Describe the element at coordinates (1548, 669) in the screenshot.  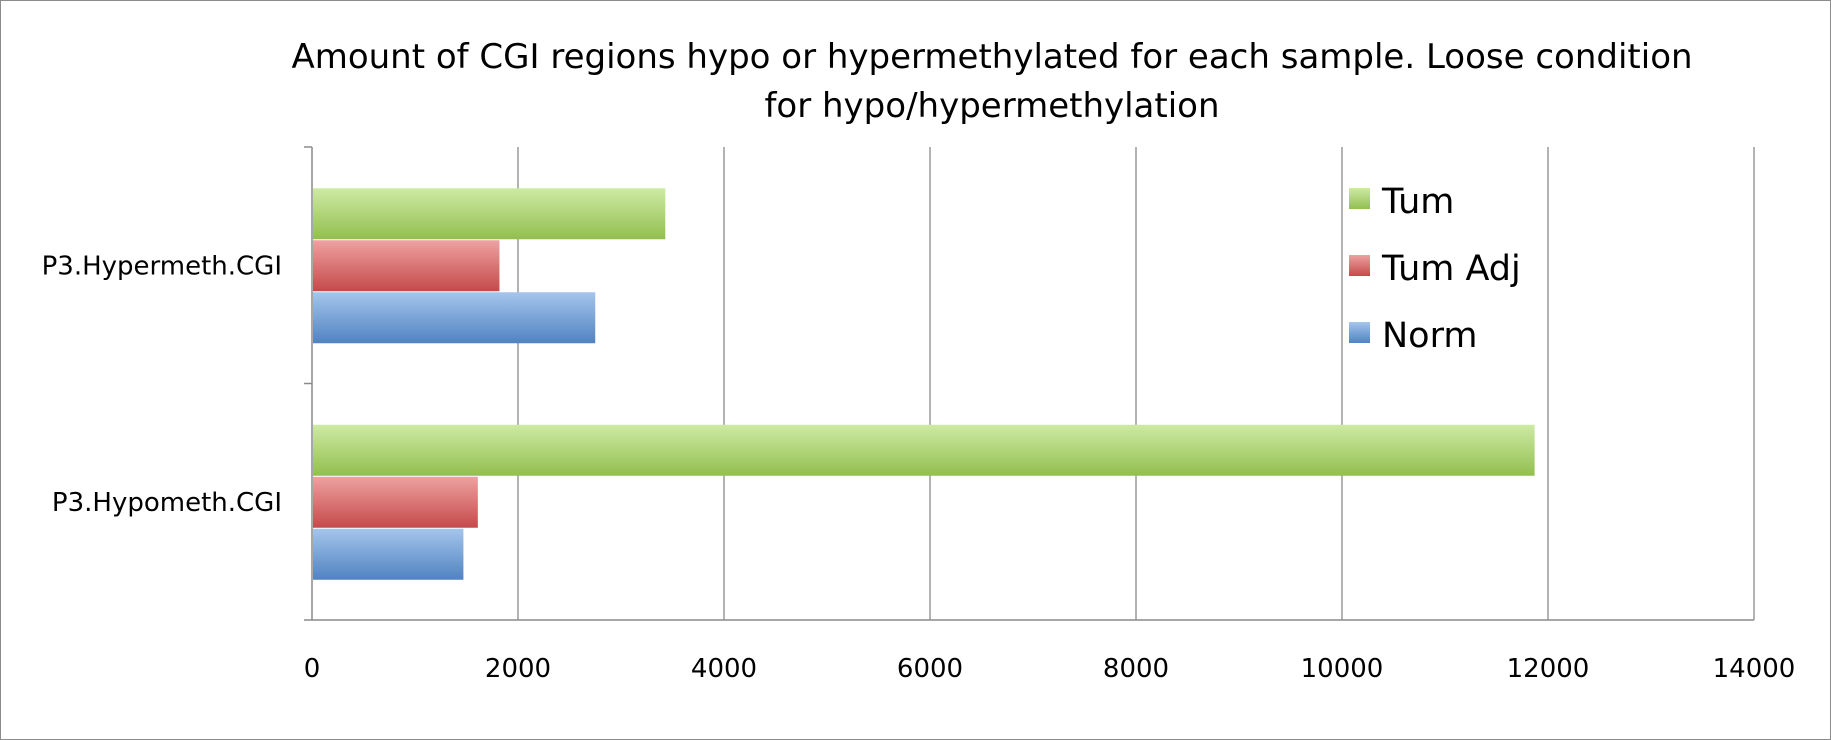
I see `x-tick-label-12000: 12000` at that location.